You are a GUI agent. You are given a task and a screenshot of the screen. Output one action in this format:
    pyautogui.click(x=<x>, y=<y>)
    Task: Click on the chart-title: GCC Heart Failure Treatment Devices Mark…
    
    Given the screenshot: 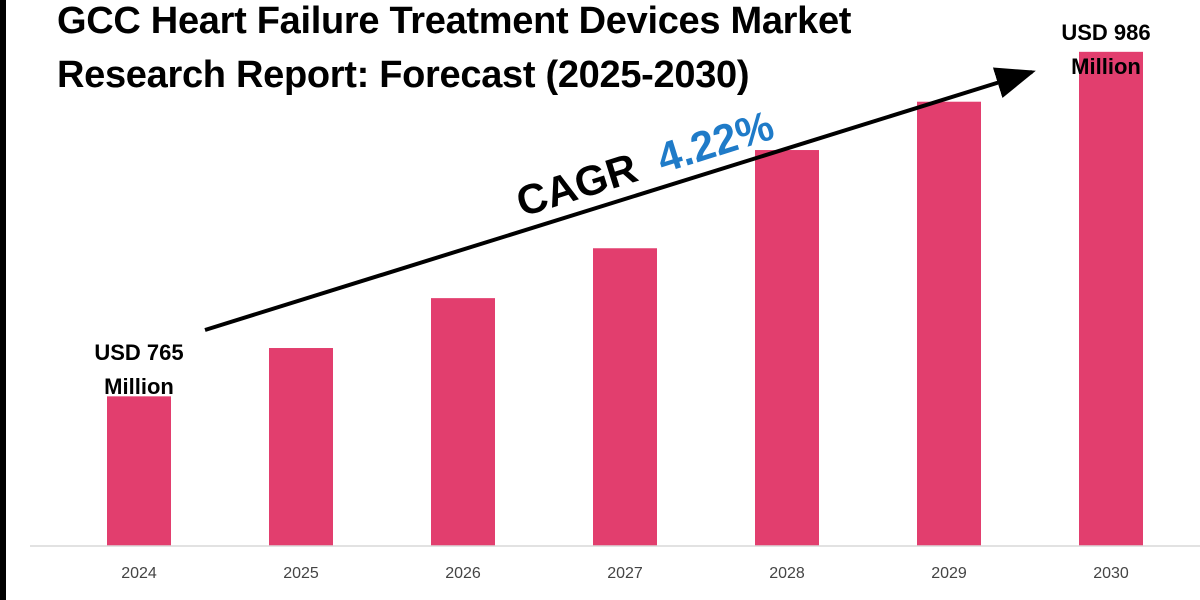 What is the action you would take?
    pyautogui.click(x=454, y=48)
    